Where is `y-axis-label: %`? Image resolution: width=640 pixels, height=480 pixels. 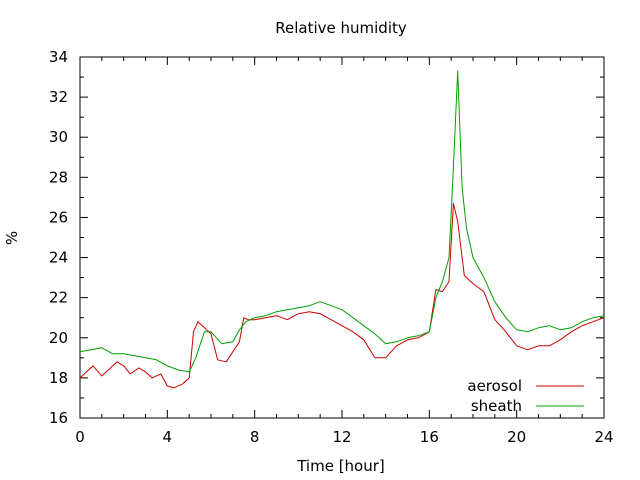
y-axis-label: % is located at coordinates (12, 238).